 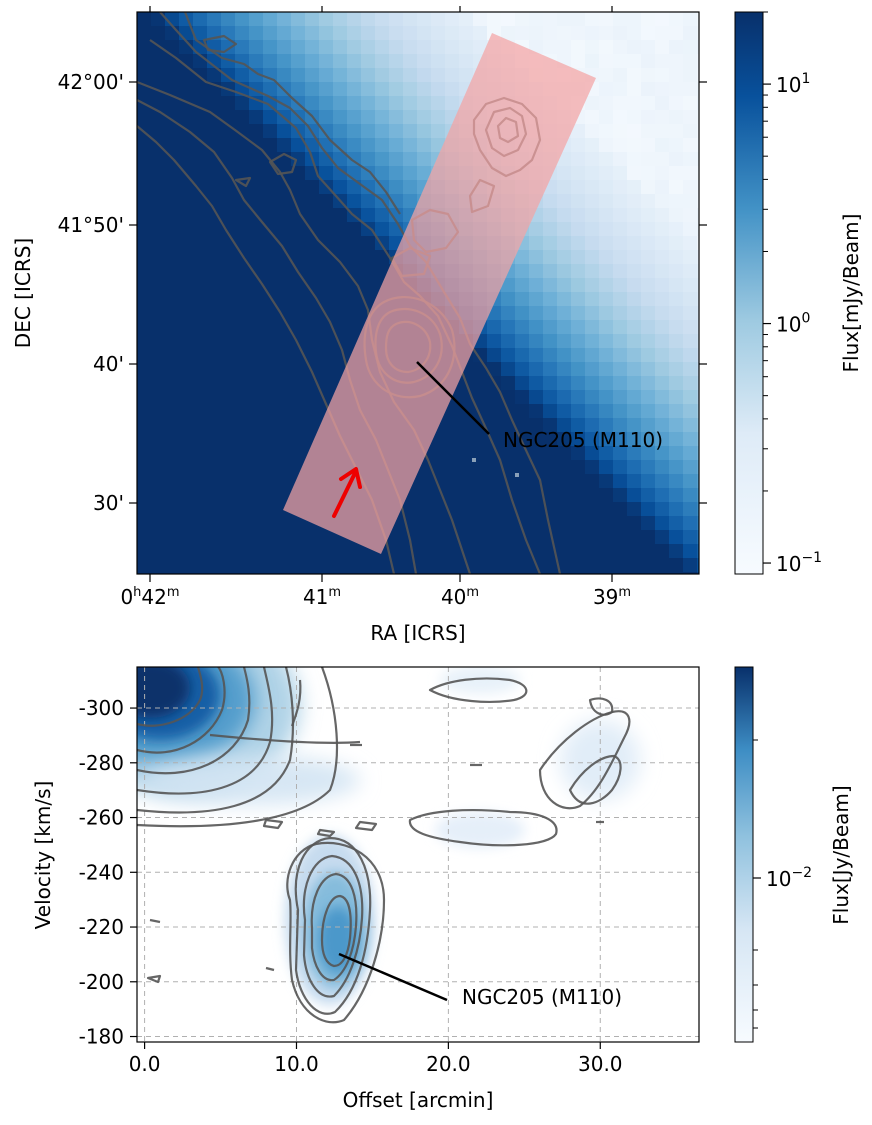 I want to click on emission-blob, so click(x=163, y=692).